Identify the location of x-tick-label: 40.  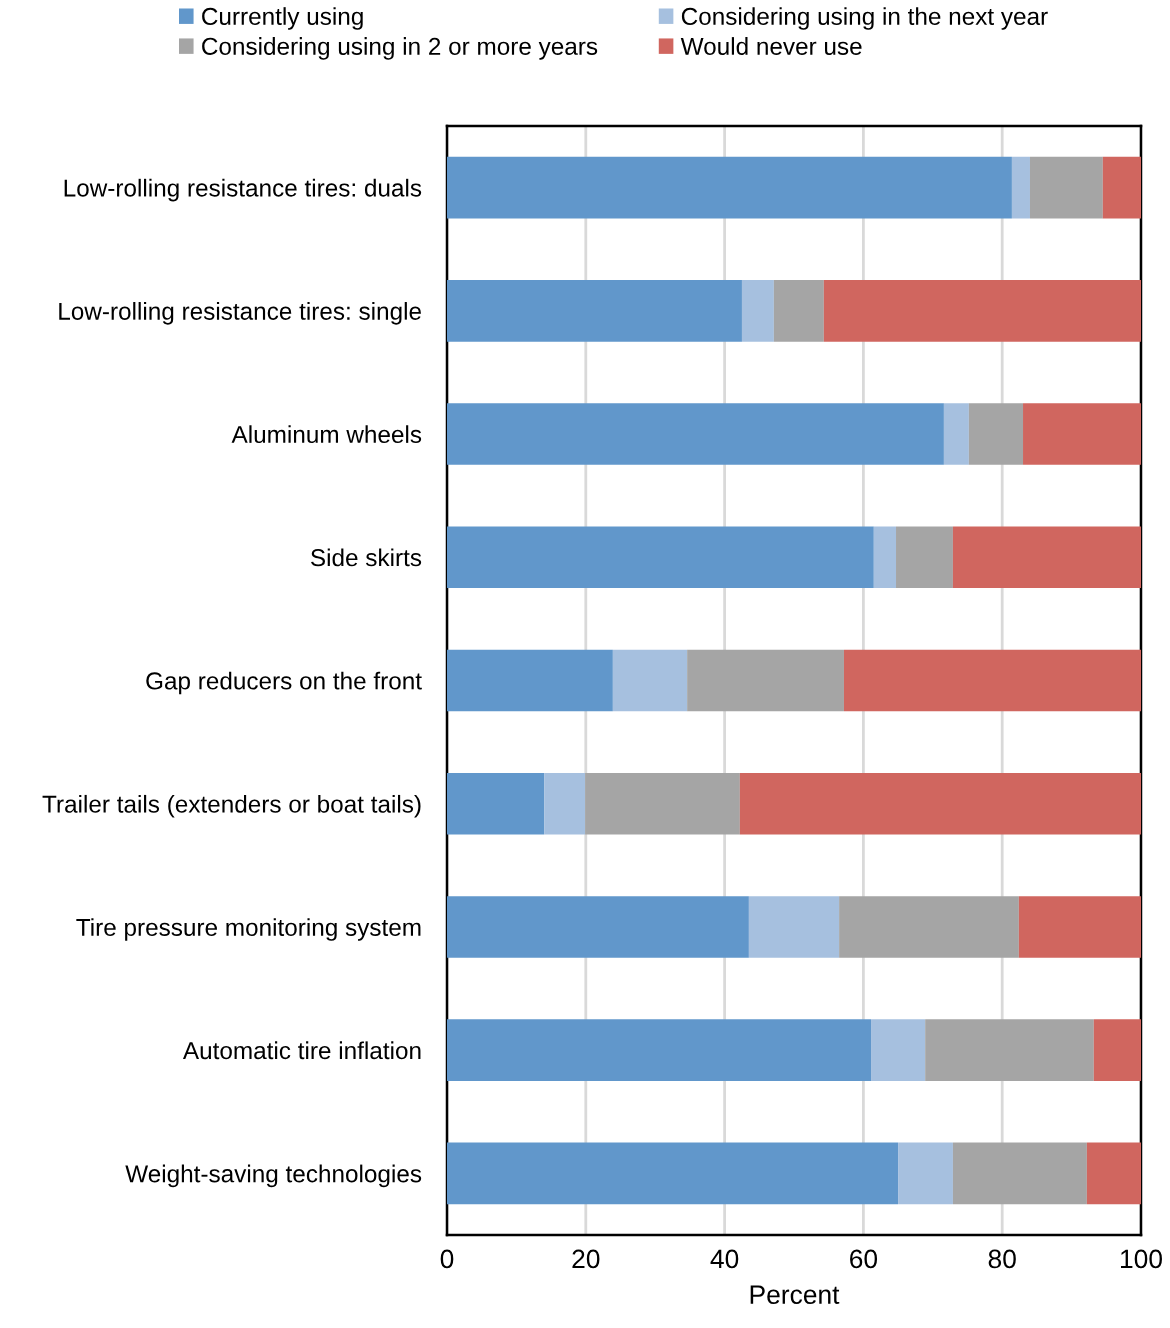
(724, 1259).